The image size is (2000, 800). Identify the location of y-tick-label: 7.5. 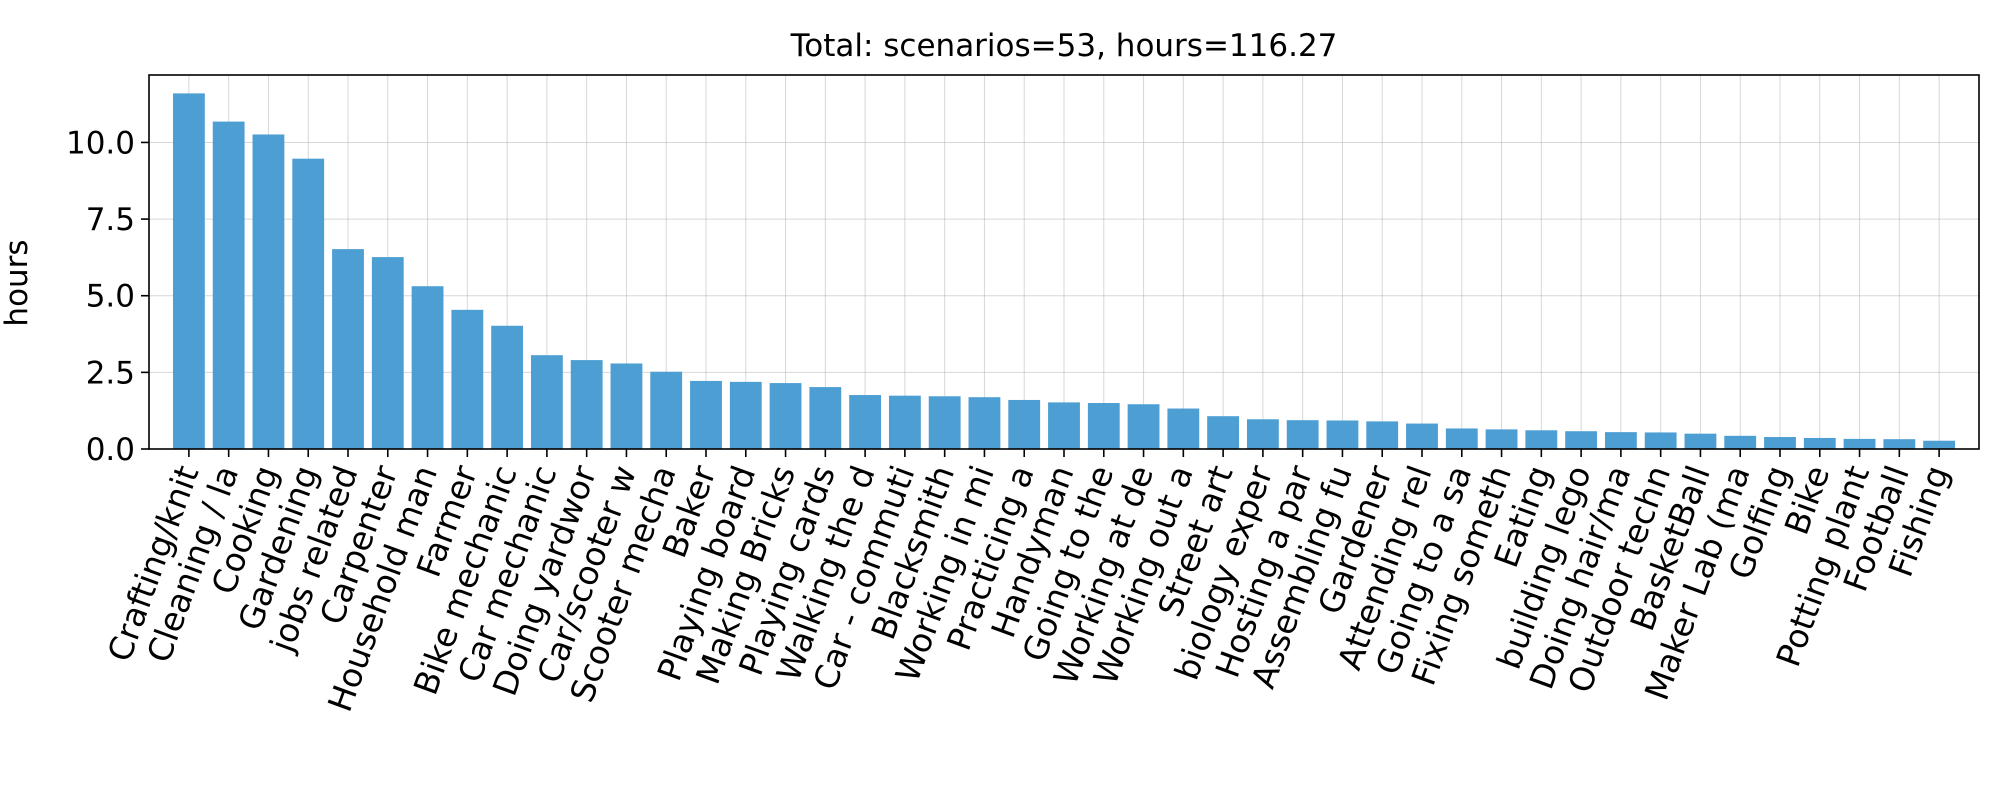
(110, 220).